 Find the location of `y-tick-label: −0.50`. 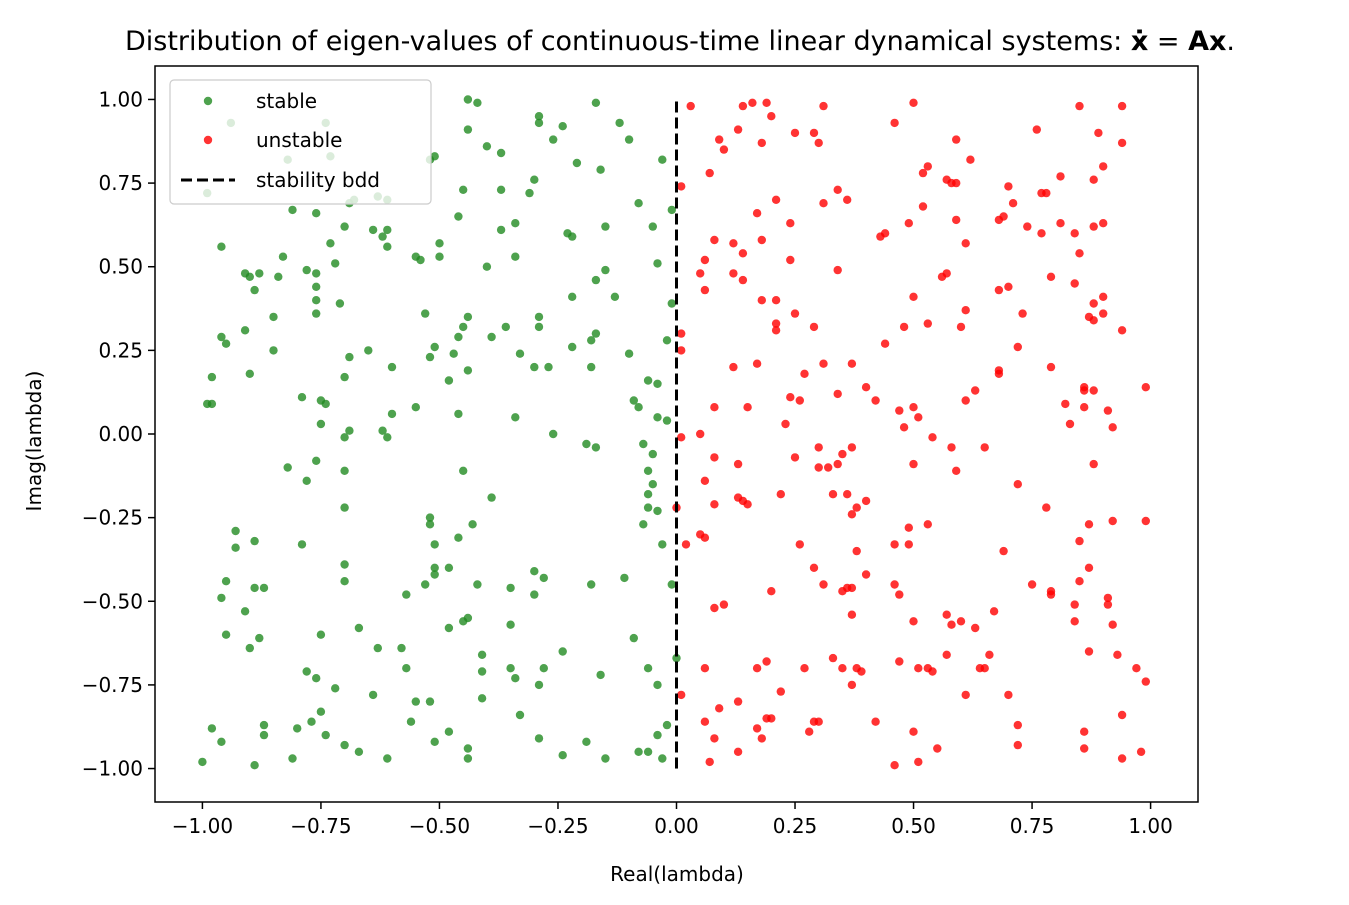

y-tick-label: −0.50 is located at coordinates (112, 601).